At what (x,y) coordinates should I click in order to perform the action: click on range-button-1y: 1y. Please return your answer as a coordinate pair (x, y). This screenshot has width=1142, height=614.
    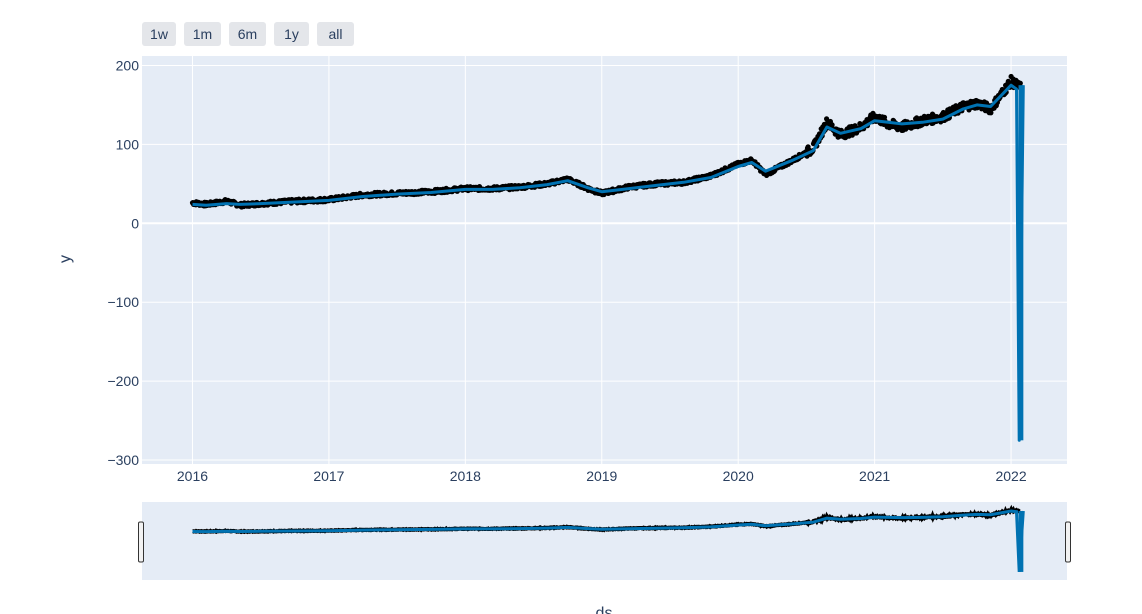
    Looking at the image, I should click on (291, 34).